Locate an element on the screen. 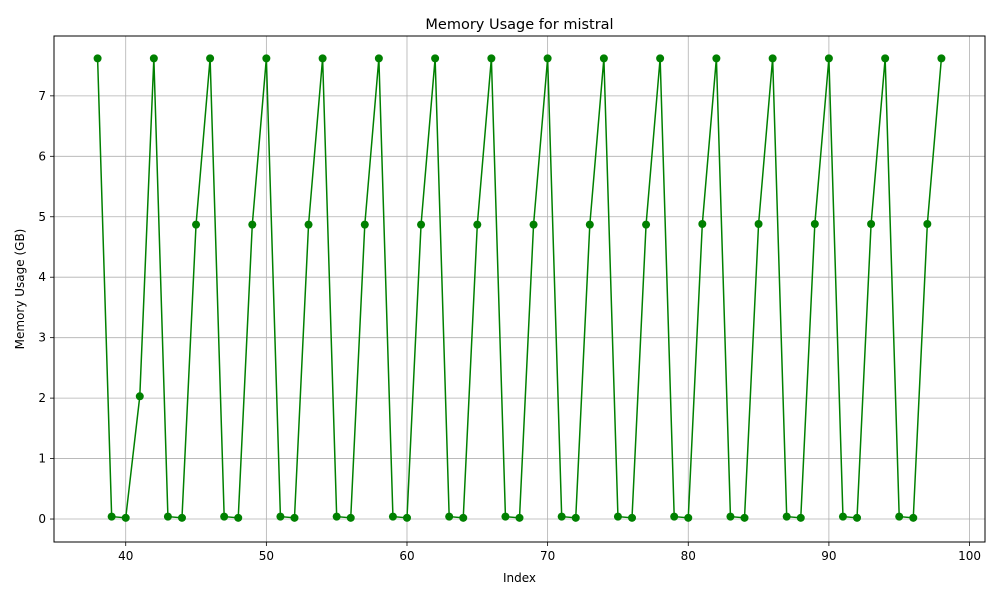 The width and height of the screenshot is (1000, 600). x-axis: 40 50 60 70 80 90 100 is located at coordinates (549, 552).